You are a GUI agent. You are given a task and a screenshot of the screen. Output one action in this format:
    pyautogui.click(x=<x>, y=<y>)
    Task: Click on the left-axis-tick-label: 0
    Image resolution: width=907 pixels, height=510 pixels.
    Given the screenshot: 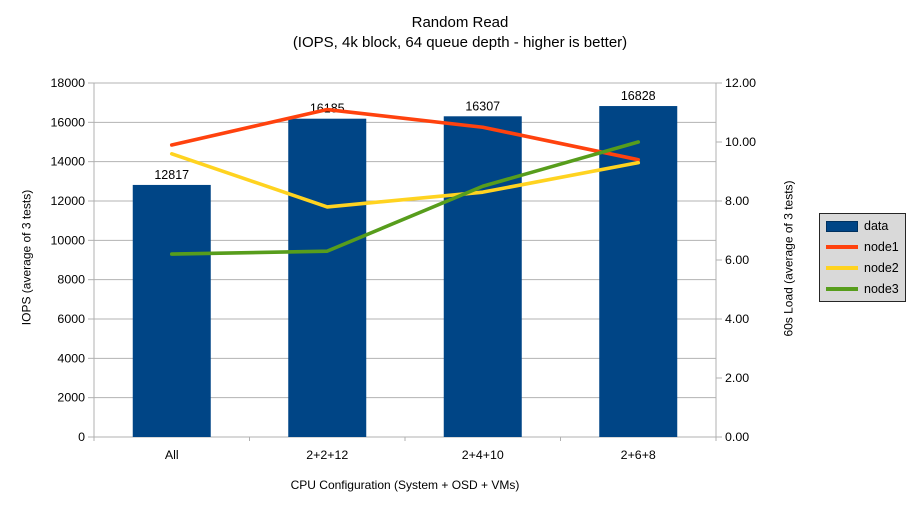 What is the action you would take?
    pyautogui.click(x=81, y=437)
    